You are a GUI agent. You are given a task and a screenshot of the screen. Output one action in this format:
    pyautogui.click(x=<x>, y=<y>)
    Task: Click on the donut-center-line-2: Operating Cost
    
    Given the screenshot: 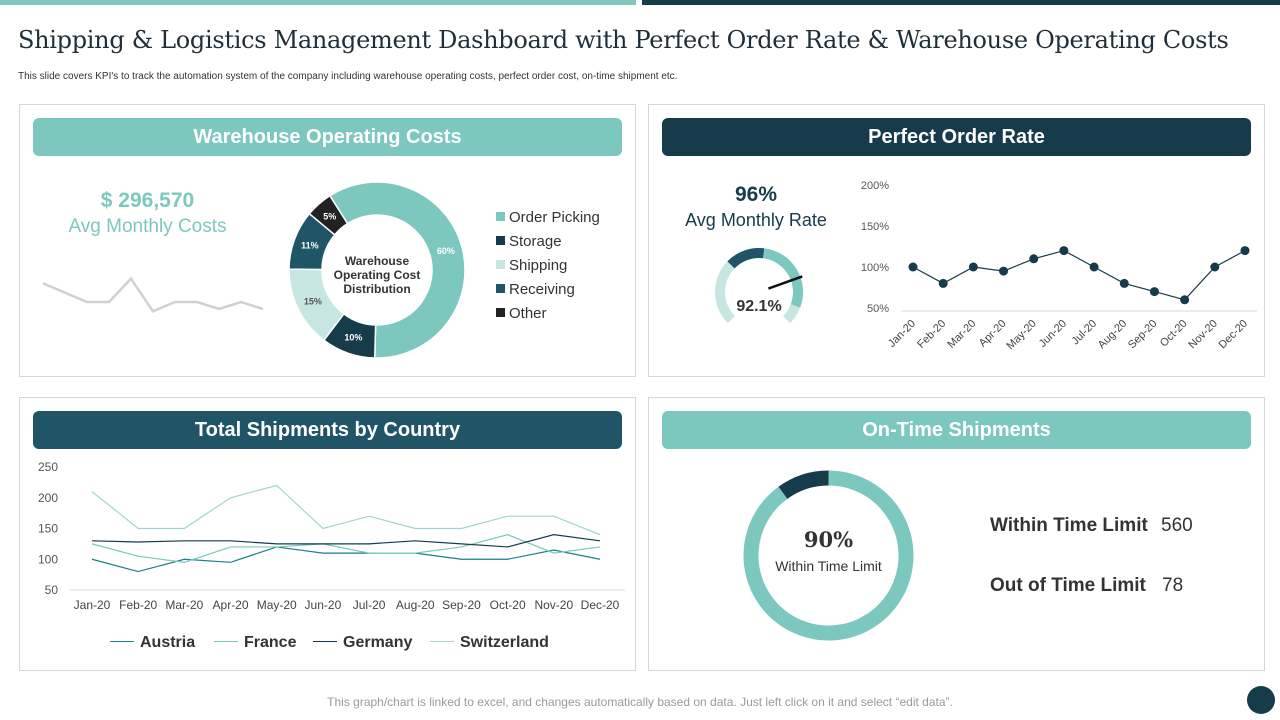 What is the action you would take?
    pyautogui.click(x=377, y=275)
    